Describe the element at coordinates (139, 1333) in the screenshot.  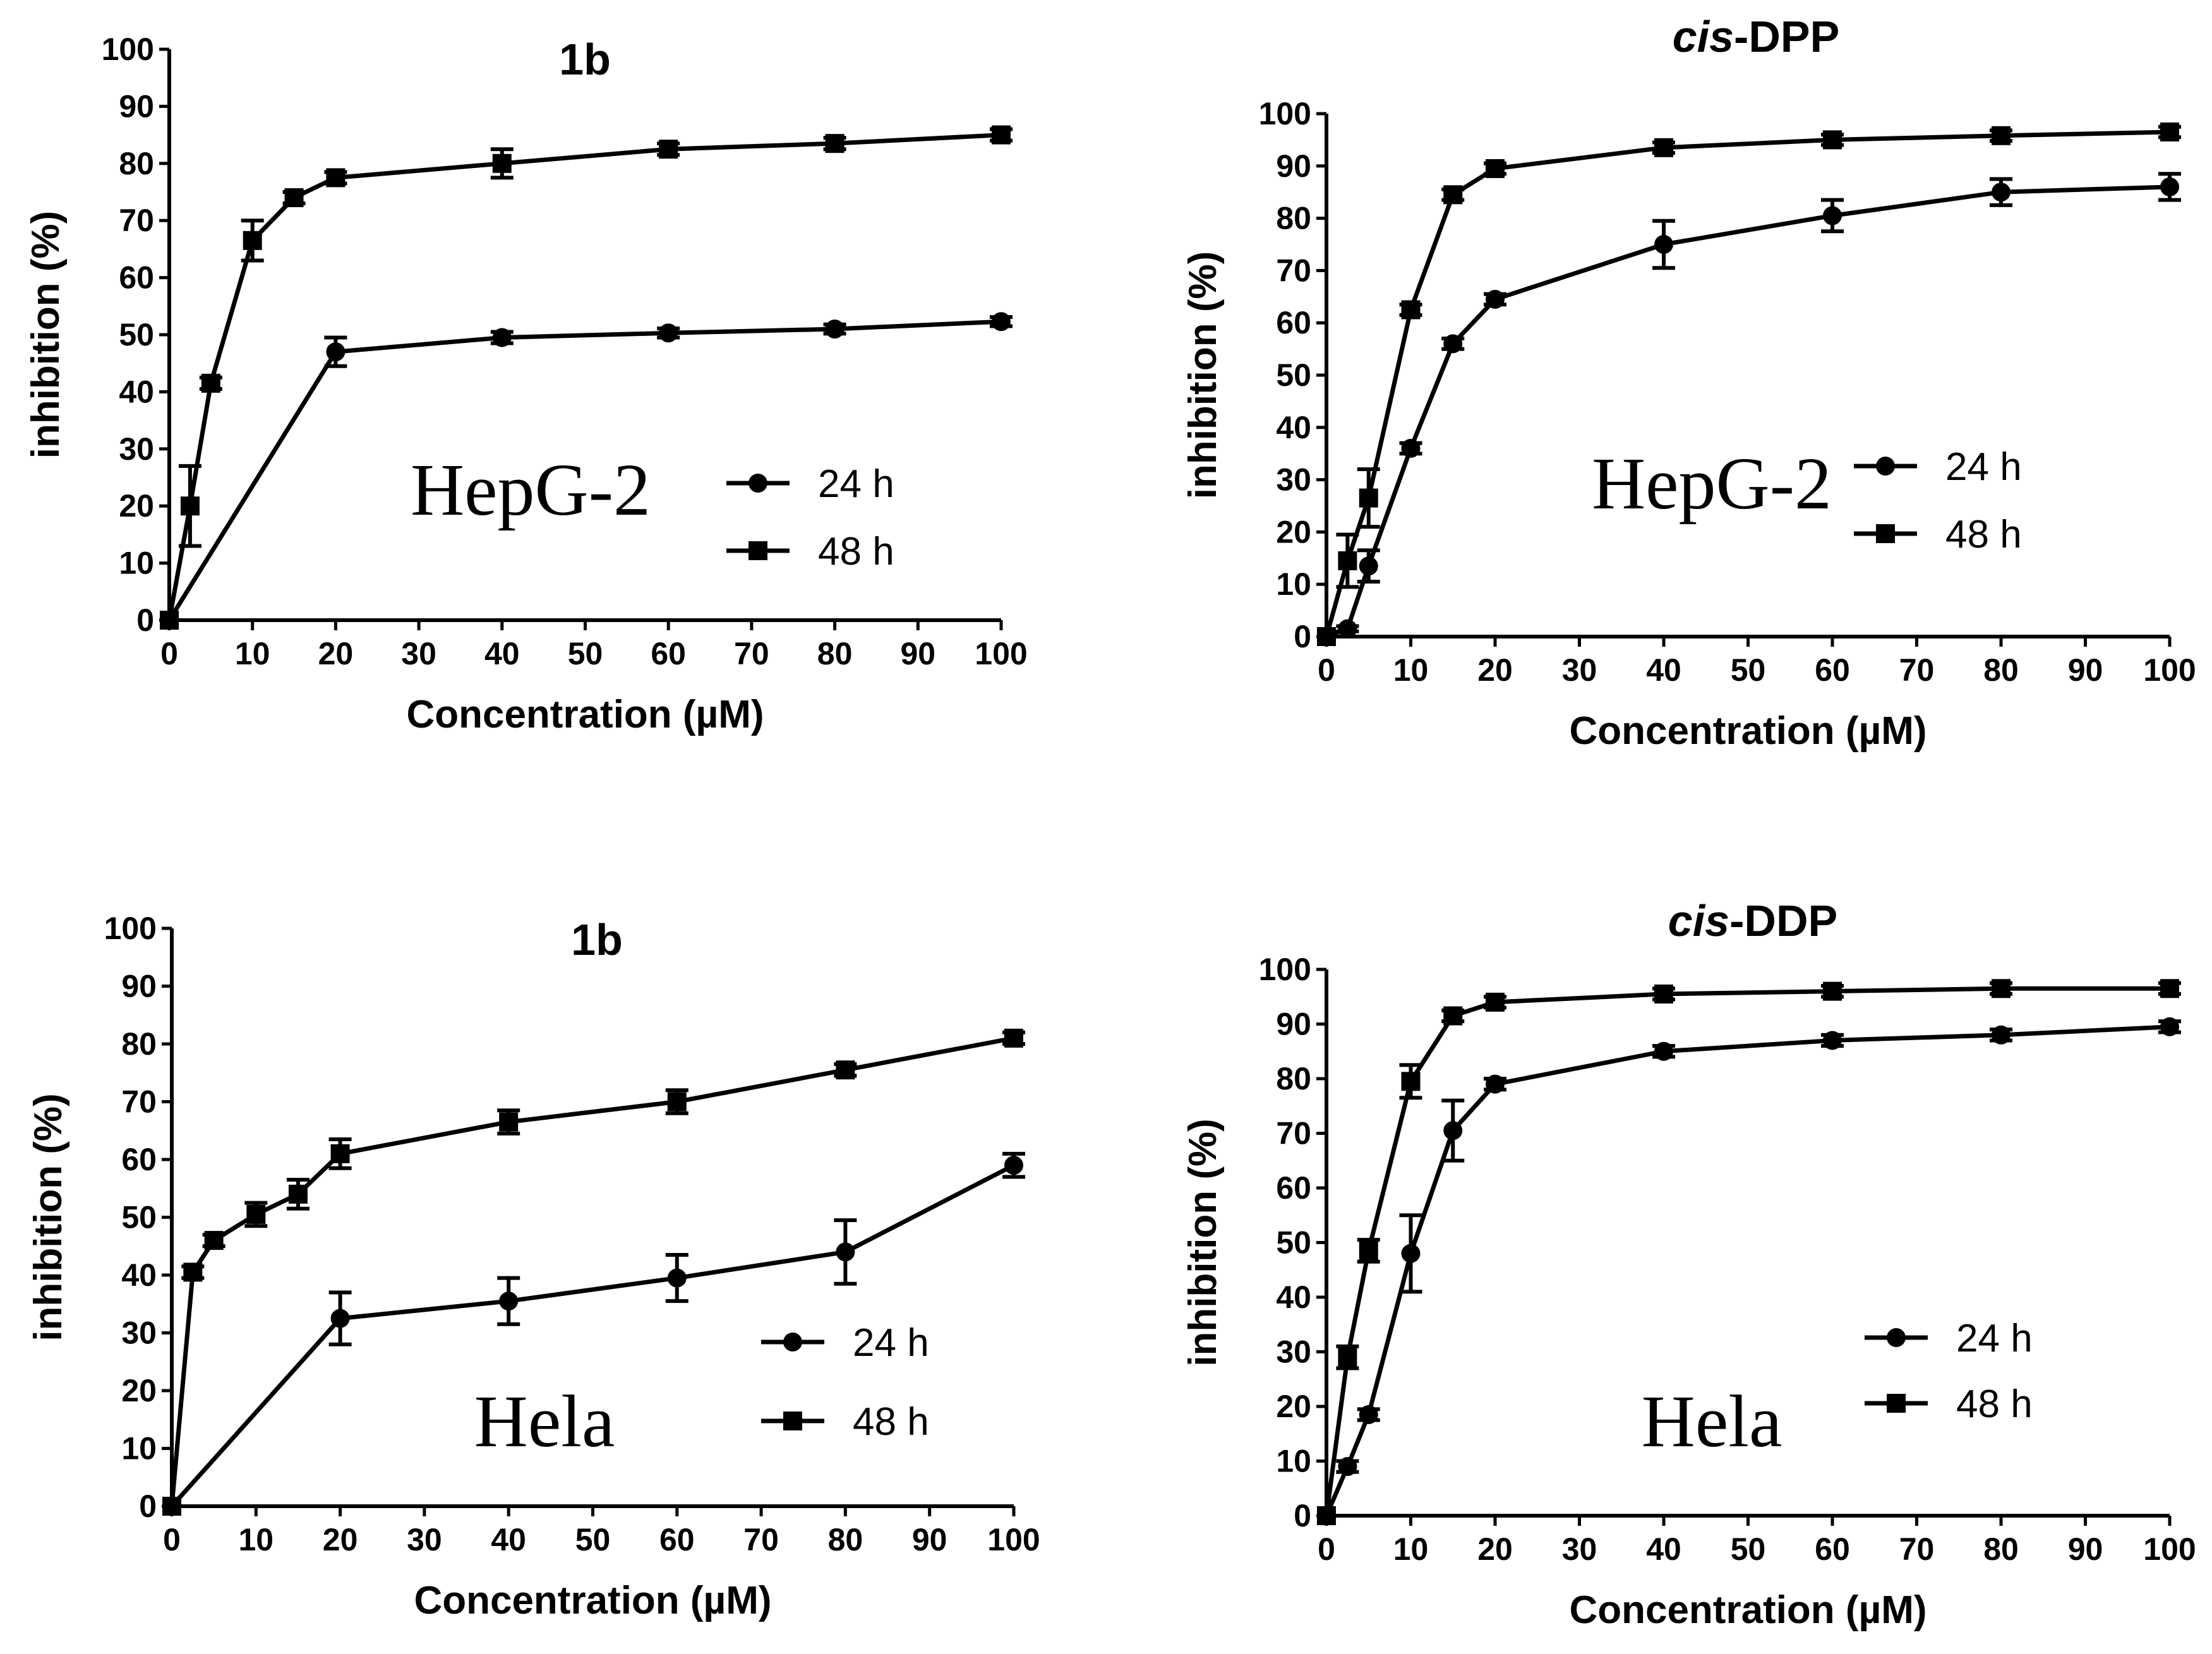
I see `y-tick-label: 30` at that location.